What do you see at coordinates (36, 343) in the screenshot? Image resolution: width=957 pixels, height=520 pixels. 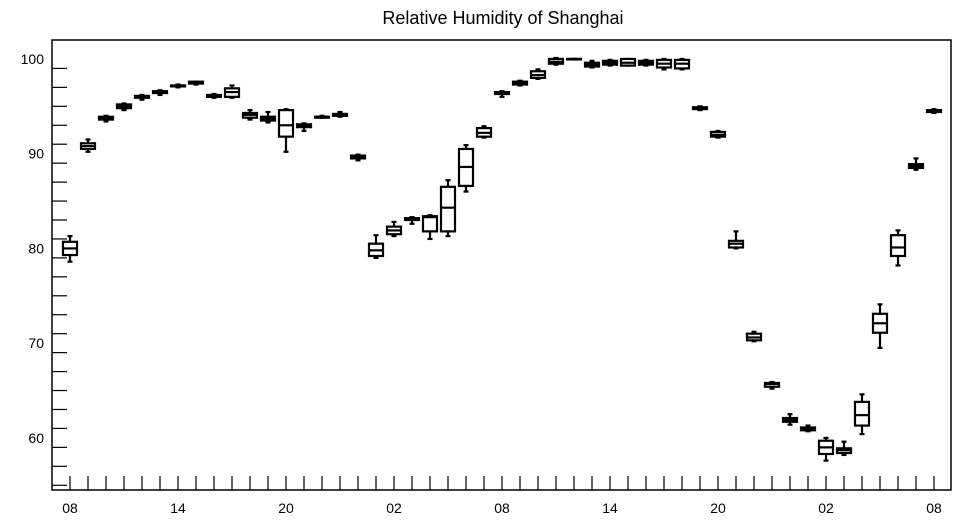 I see `y-tick-label: 70` at bounding box center [36, 343].